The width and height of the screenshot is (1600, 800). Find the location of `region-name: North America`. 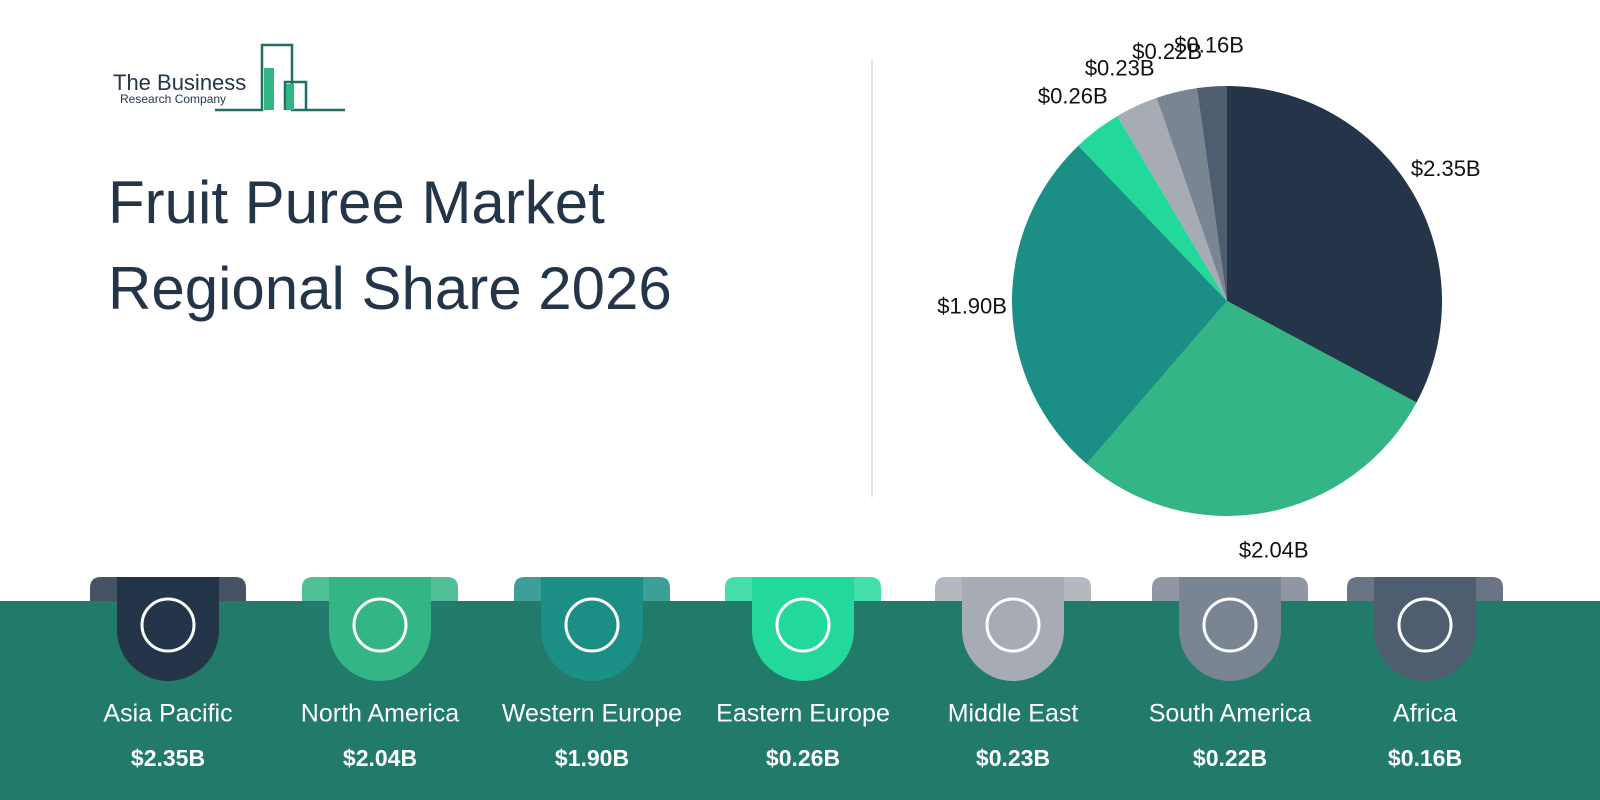

region-name: North America is located at coordinates (380, 714).